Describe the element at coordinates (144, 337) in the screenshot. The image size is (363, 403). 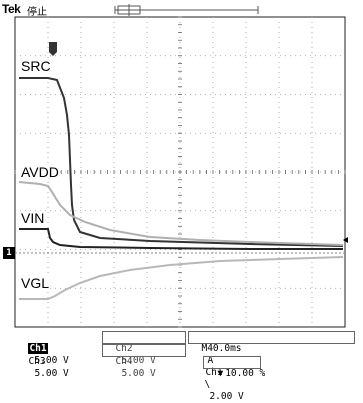
I see `ch2-readout-box` at that location.